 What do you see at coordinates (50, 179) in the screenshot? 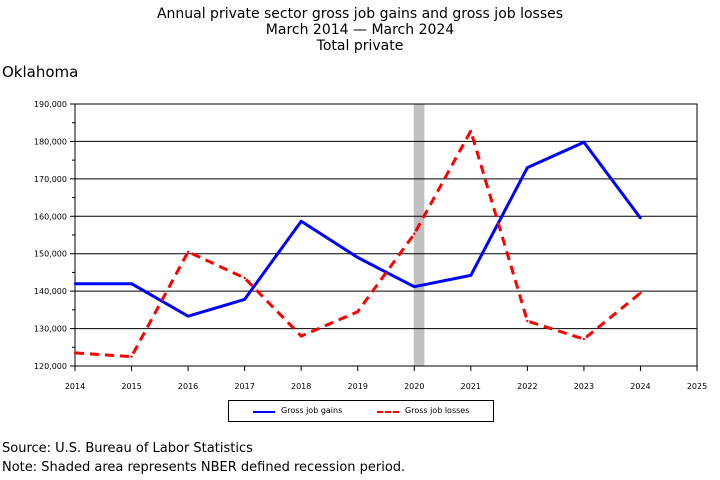
I see `y-tick-label: 170,000` at bounding box center [50, 179].